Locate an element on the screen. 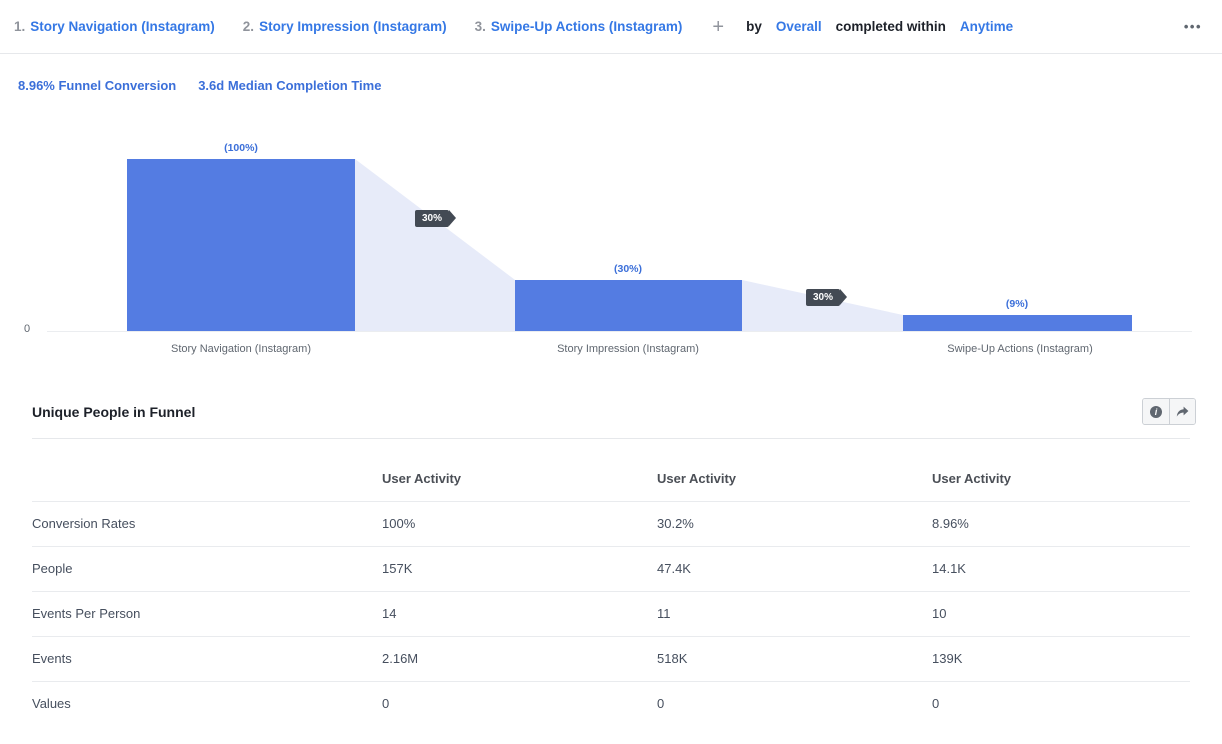 Image resolution: width=1222 pixels, height=744 pixels. funnel-step-2: 2. Story Impression (Instagram) is located at coordinates (345, 26).